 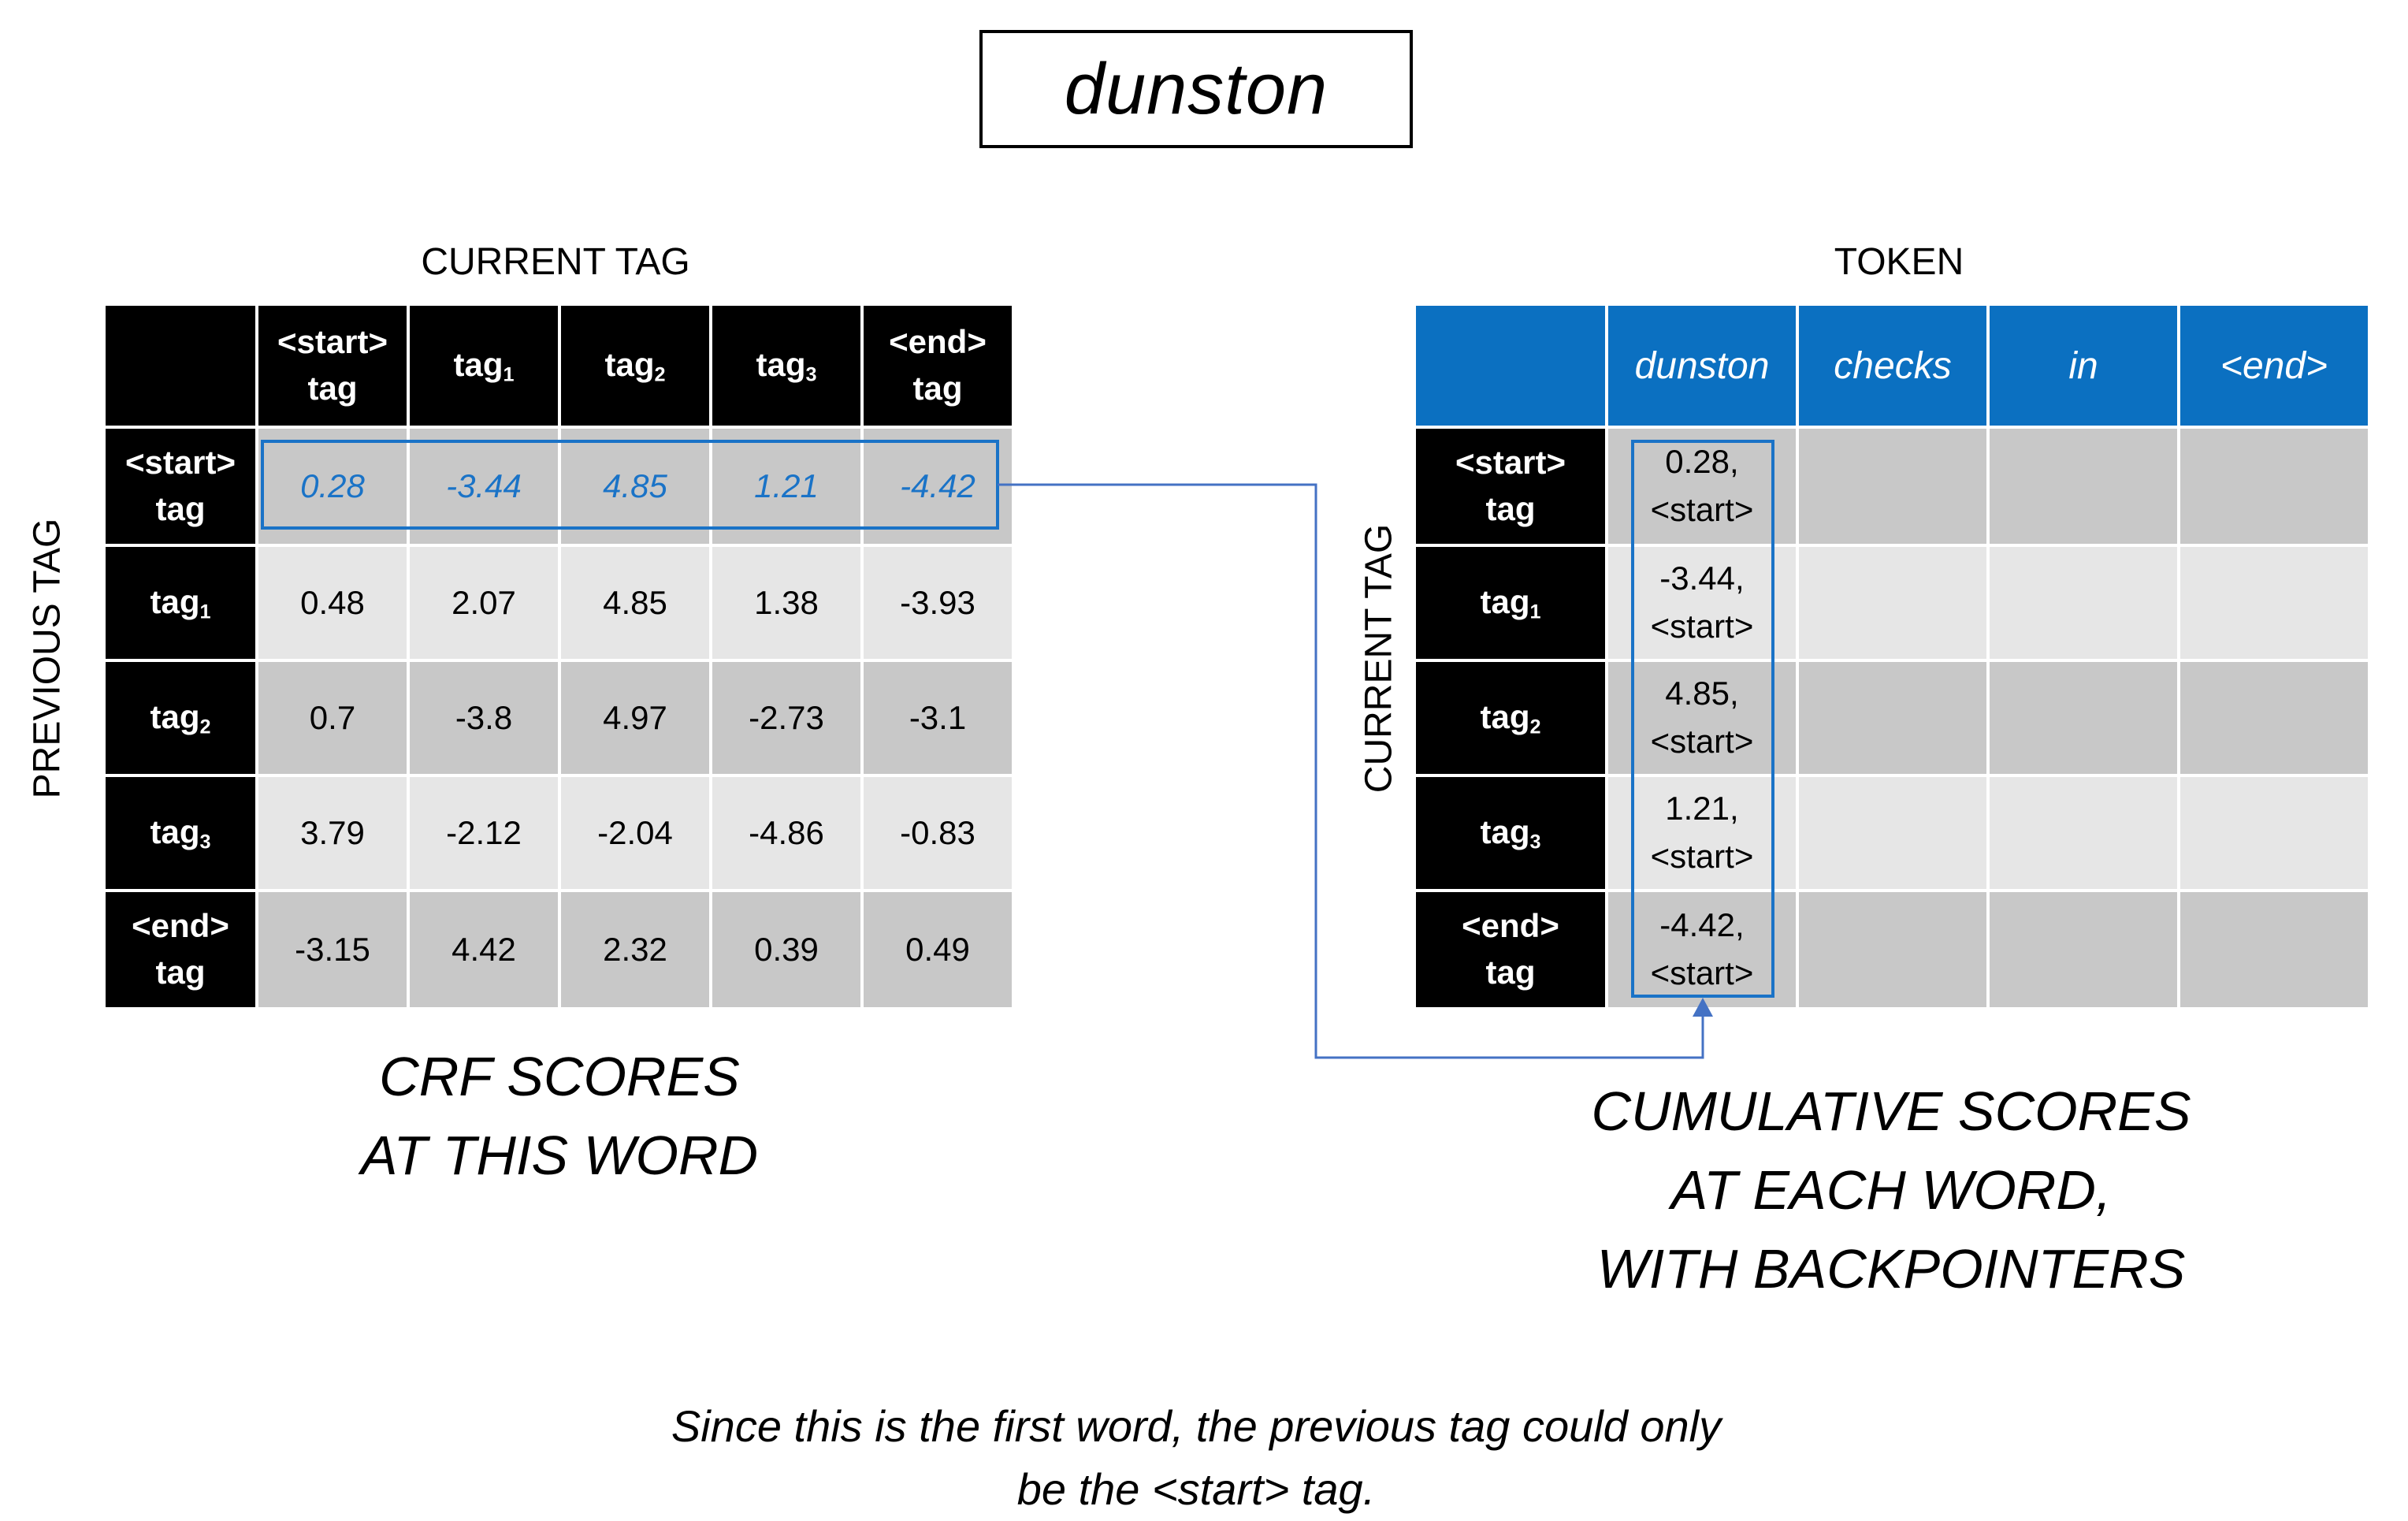 What do you see at coordinates (560, 1076) in the screenshot?
I see `left-caption-line-1: CRF SCORES` at bounding box center [560, 1076].